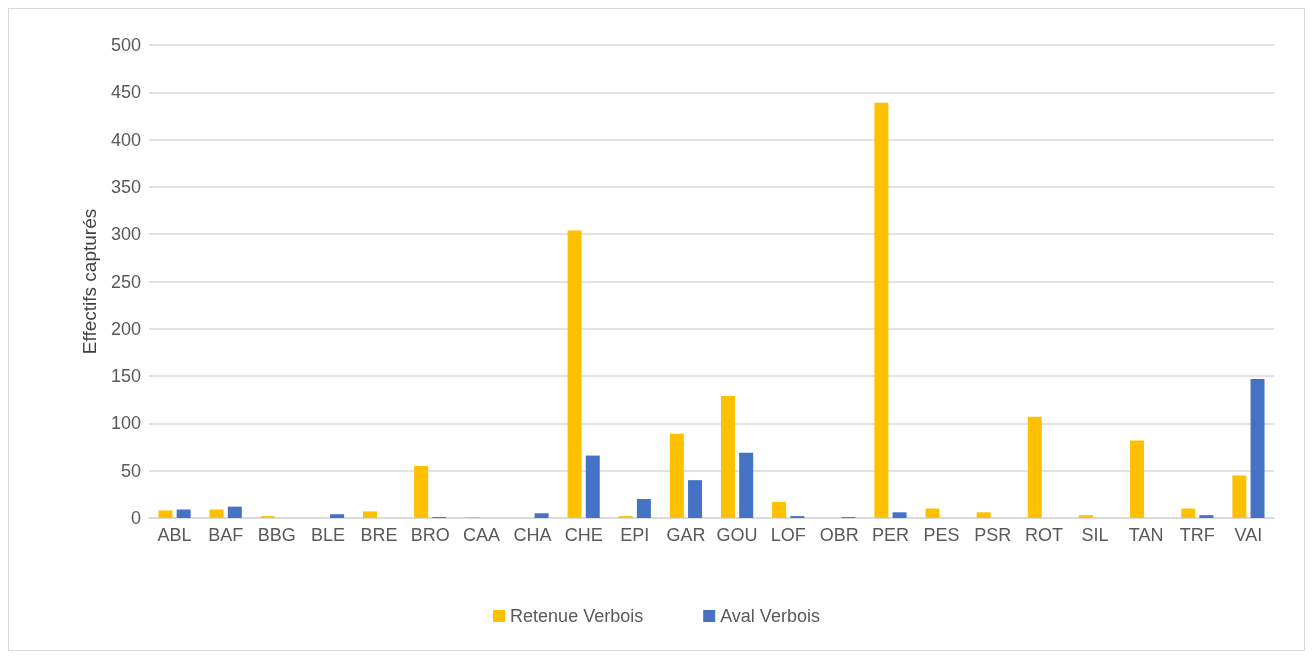 This screenshot has width=1313, height=659. I want to click on y-tick-label: 150, so click(125, 376).